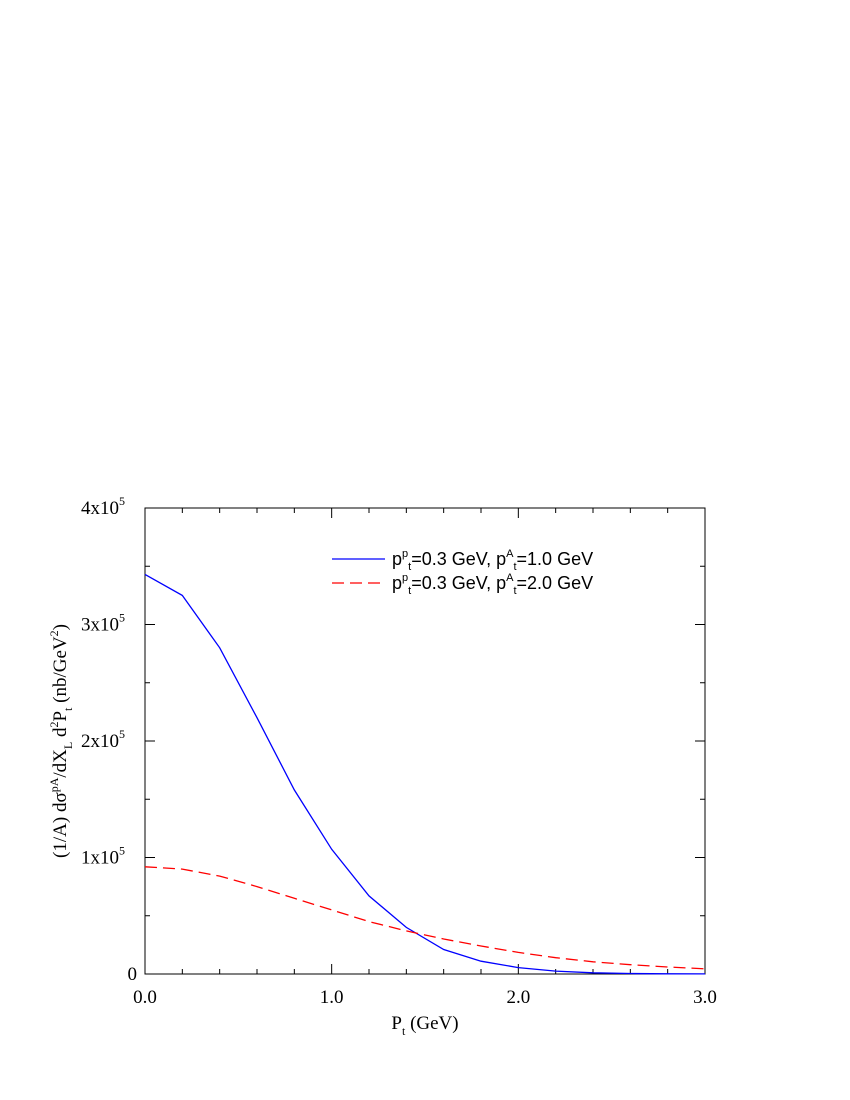 Image resolution: width=850 pixels, height=1100 pixels. I want to click on x-tick-label: 1.0, so click(332, 997).